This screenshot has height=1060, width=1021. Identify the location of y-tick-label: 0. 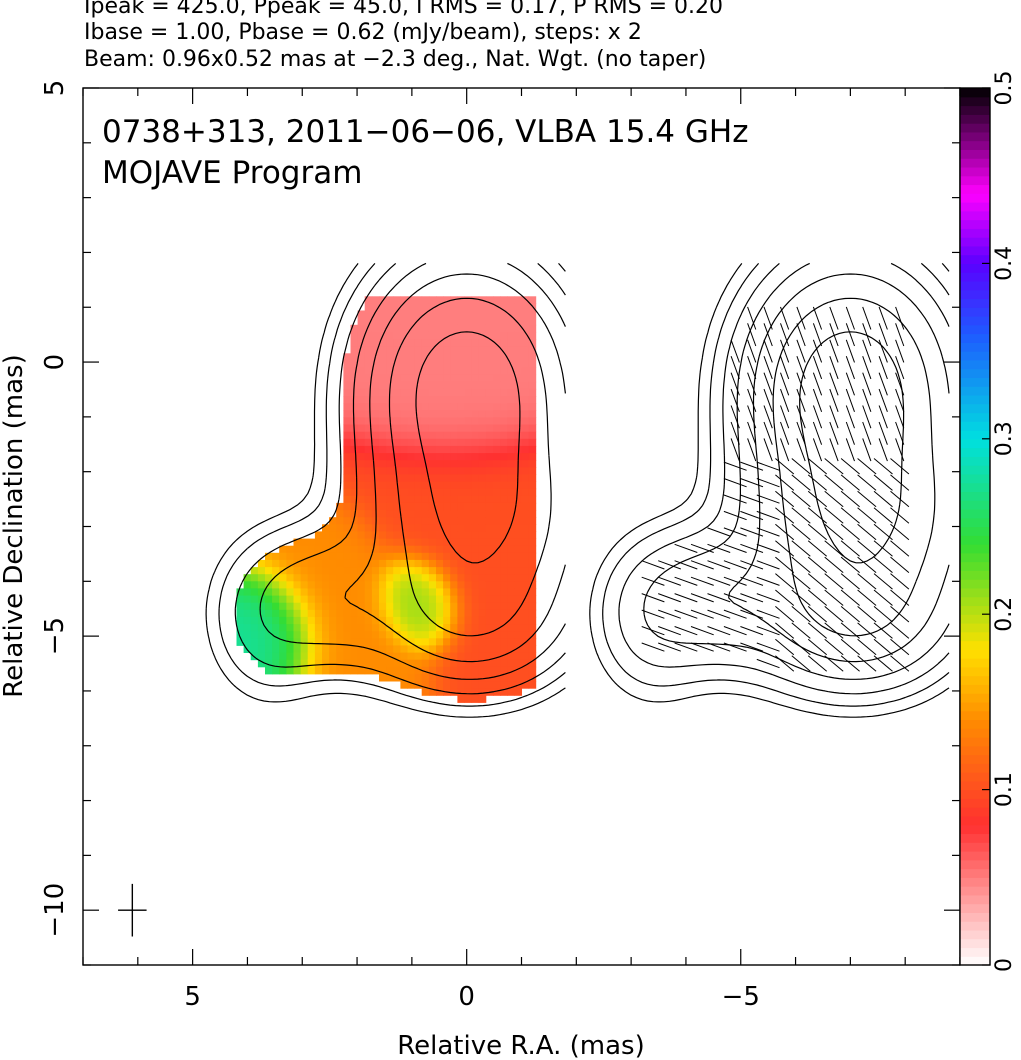
(55, 362).